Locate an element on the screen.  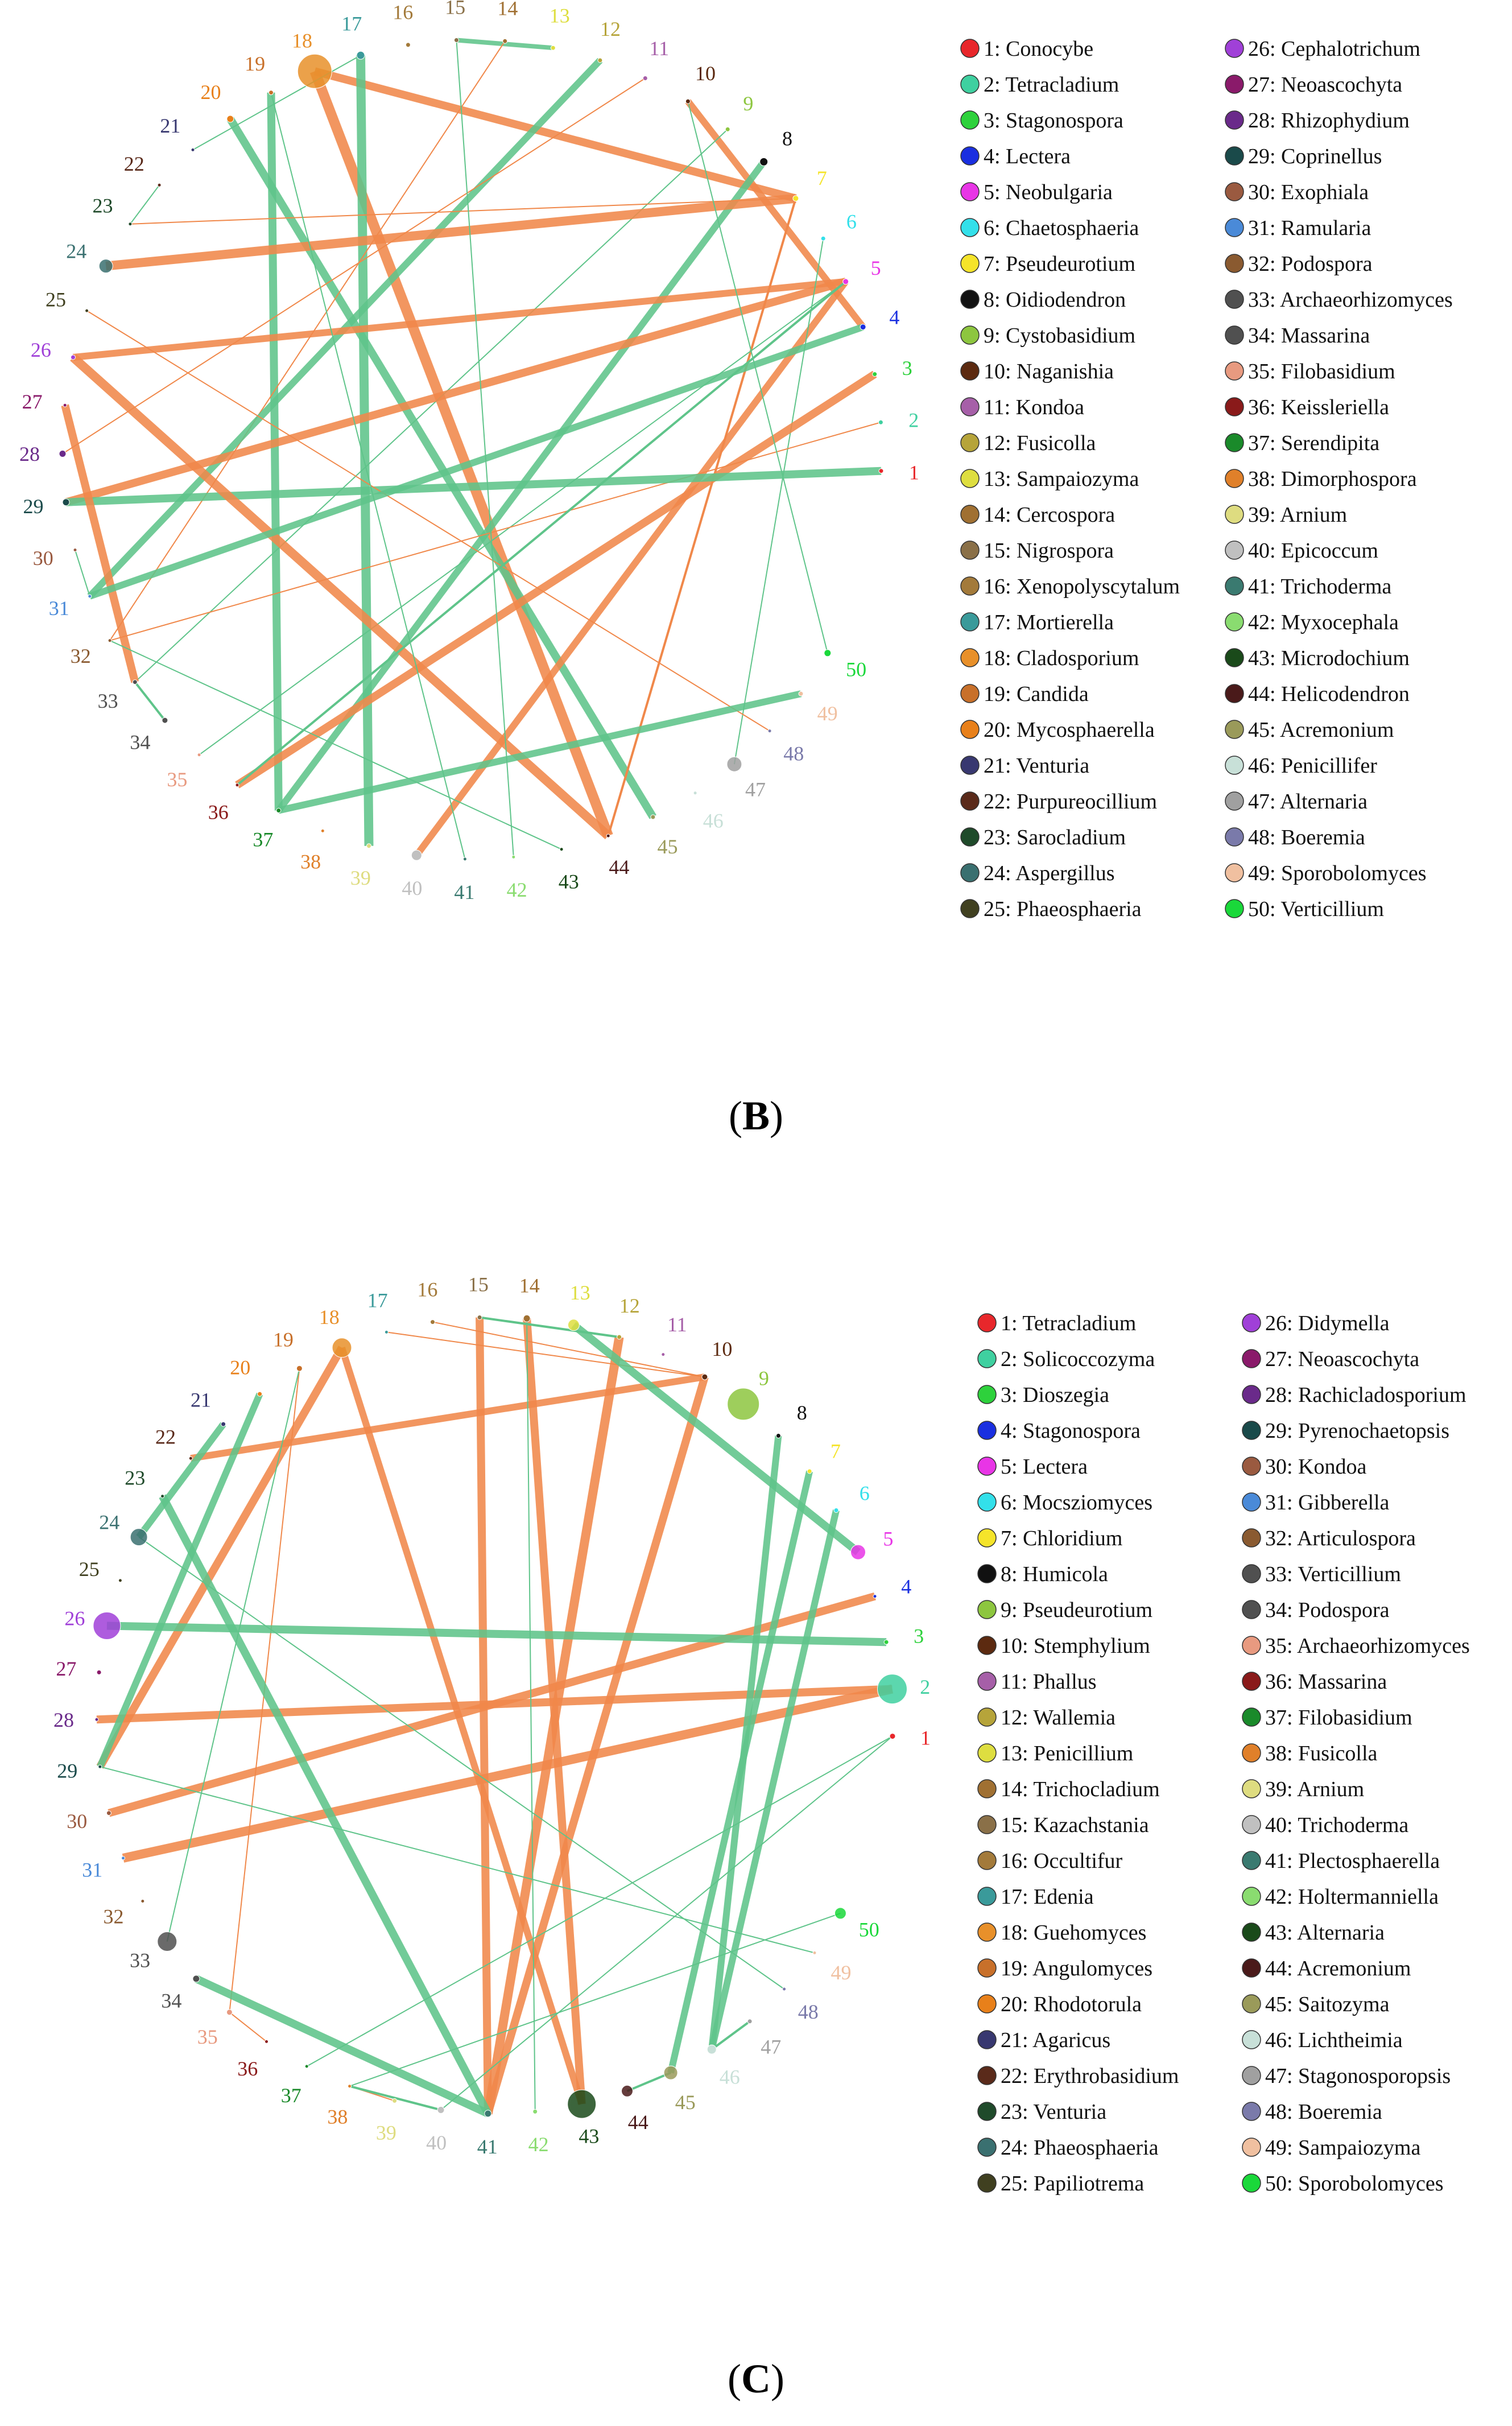
legend-entry-19: 19: Angulomyces is located at coordinates (1076, 1969).